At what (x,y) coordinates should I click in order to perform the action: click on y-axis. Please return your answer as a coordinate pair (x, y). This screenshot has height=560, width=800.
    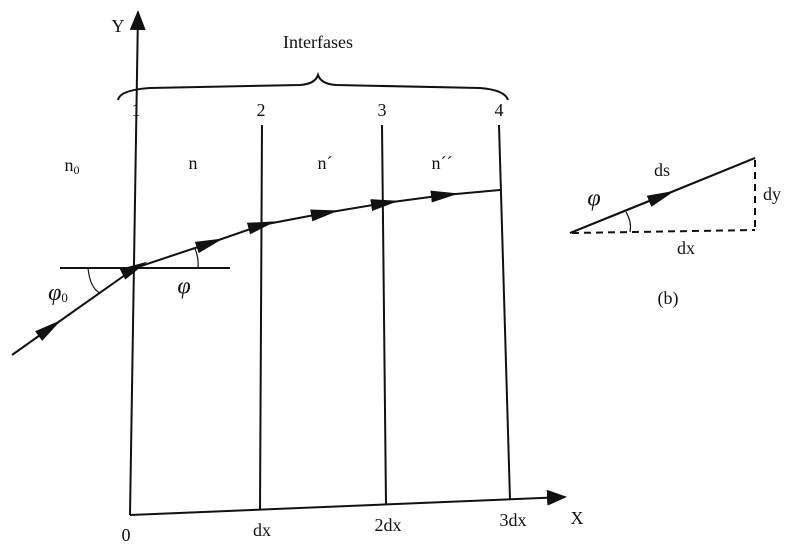
    Looking at the image, I should click on (137, 263).